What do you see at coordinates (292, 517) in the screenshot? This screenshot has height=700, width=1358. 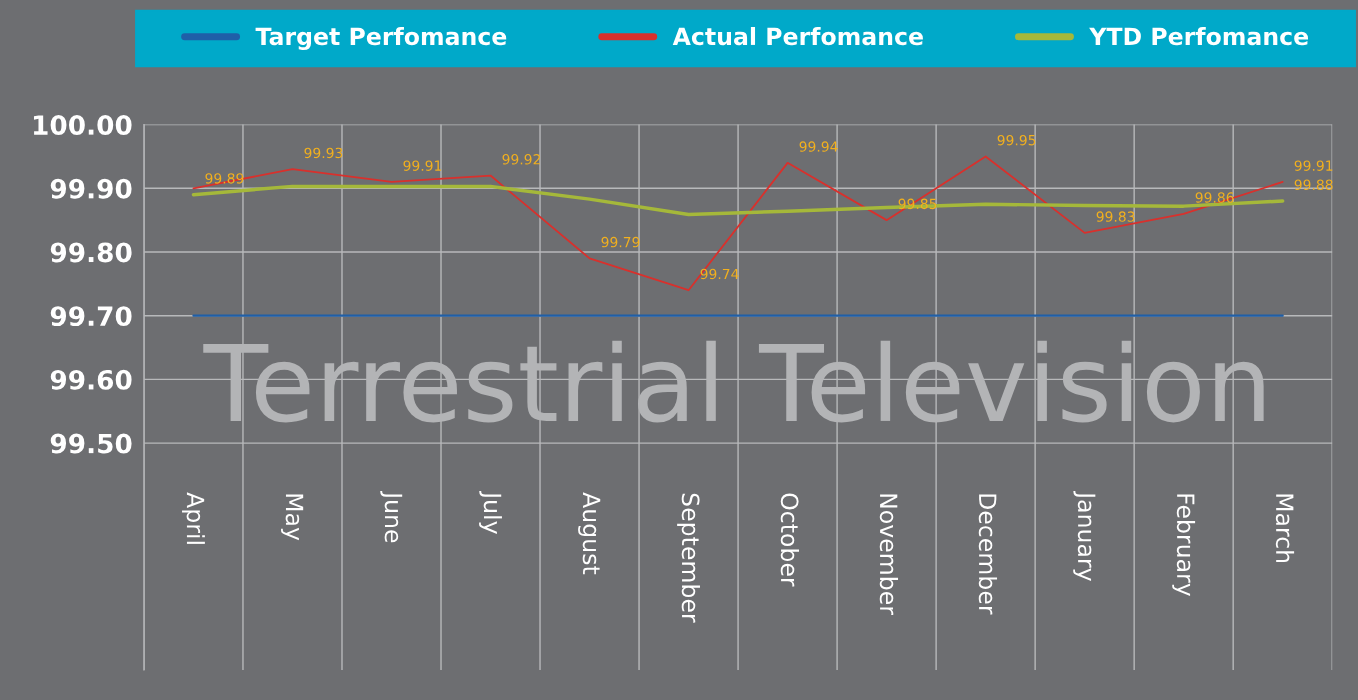 I see `x-tick-label: May` at bounding box center [292, 517].